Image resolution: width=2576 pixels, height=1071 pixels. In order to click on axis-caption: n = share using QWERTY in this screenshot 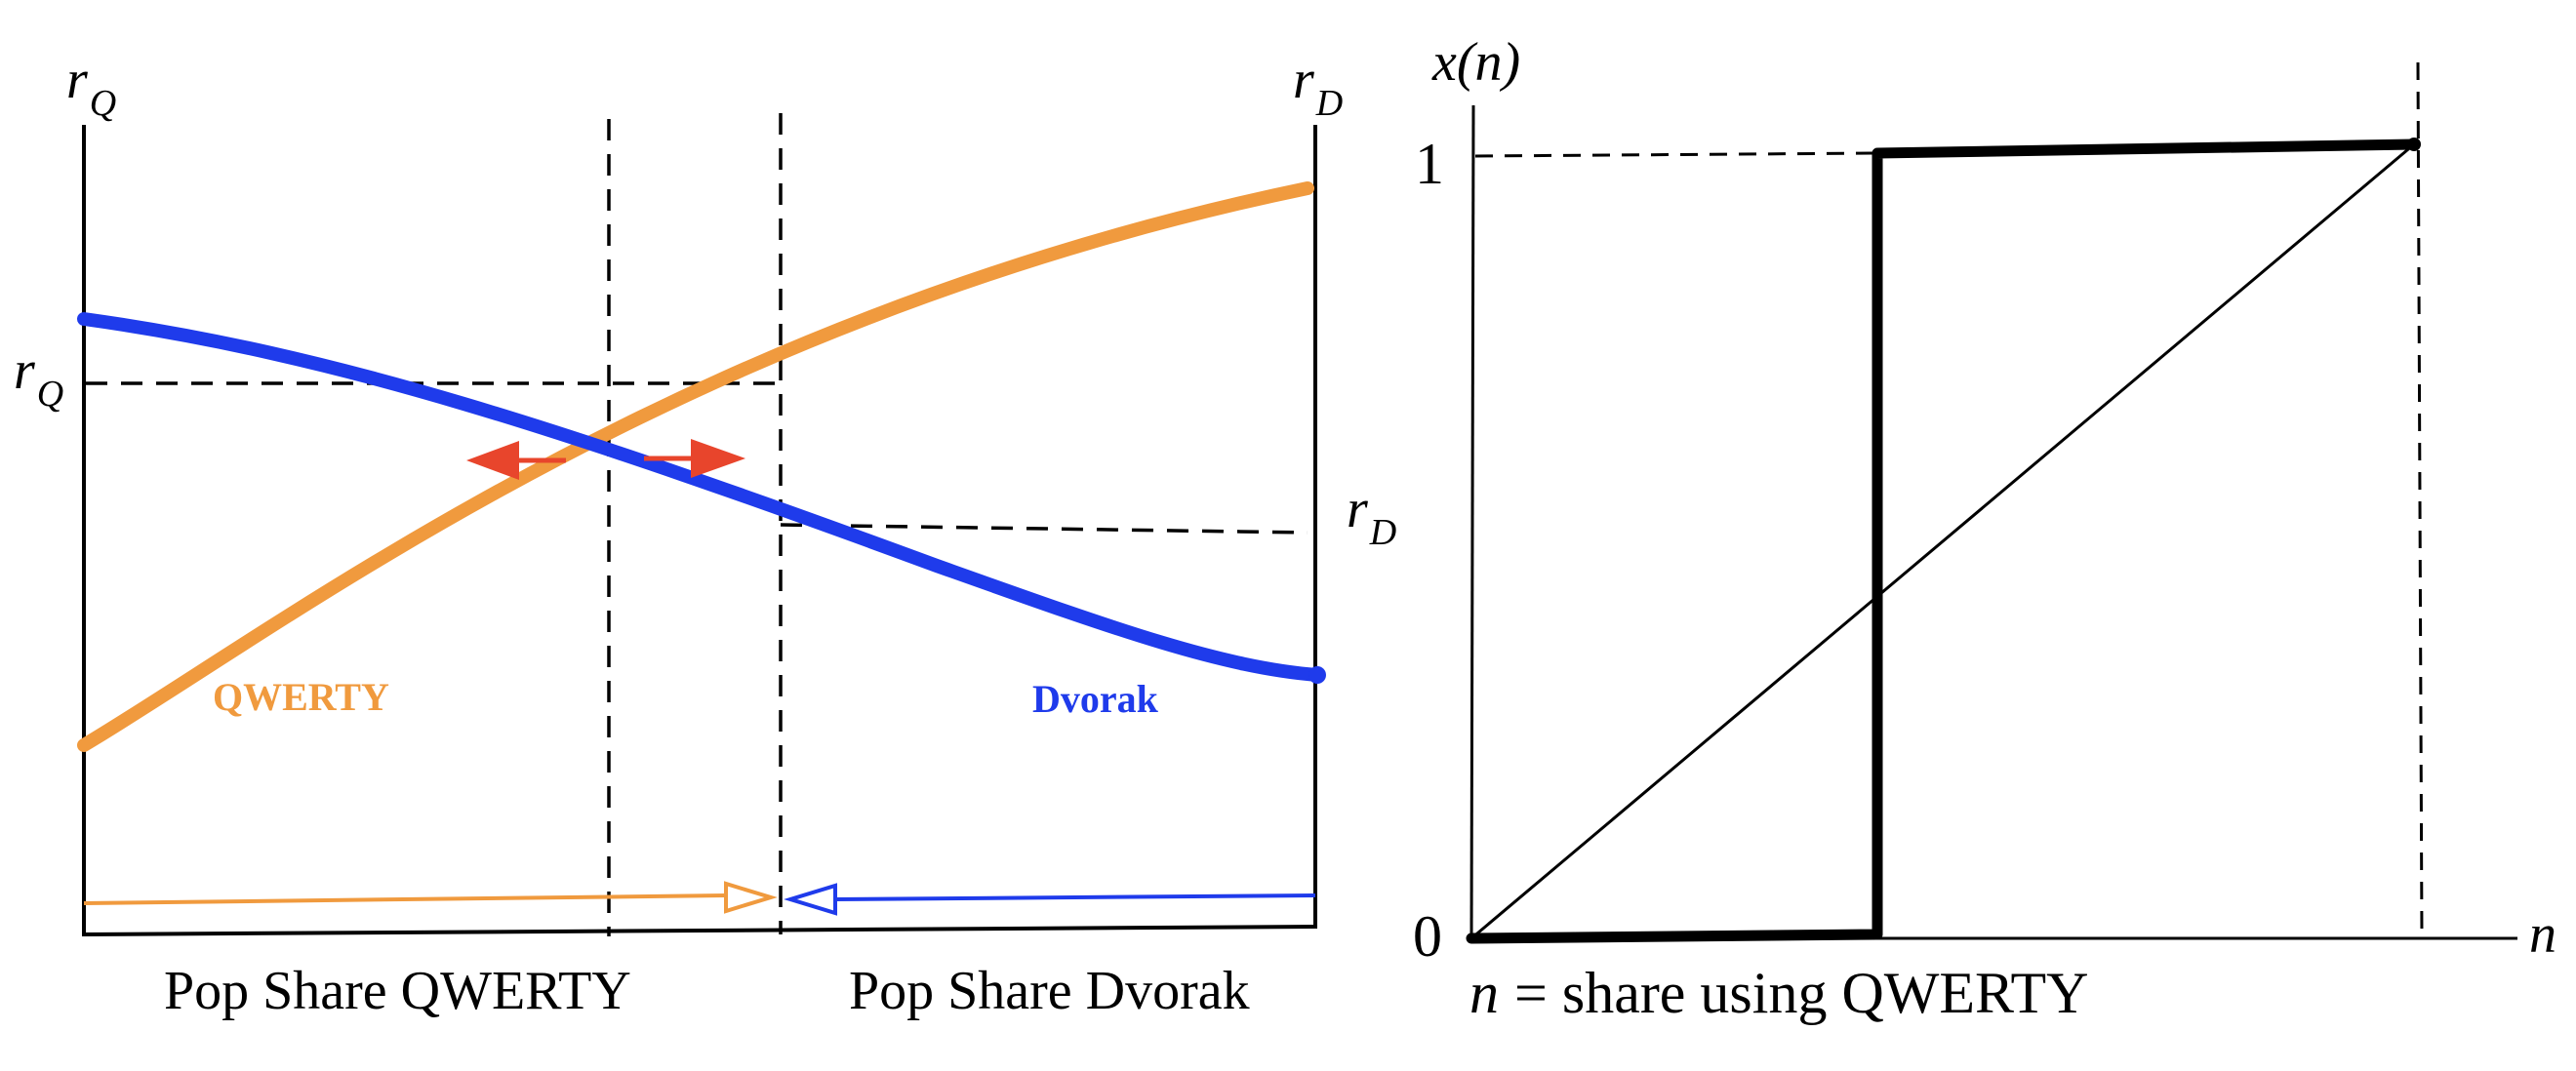, I will do `click(1778, 993)`.